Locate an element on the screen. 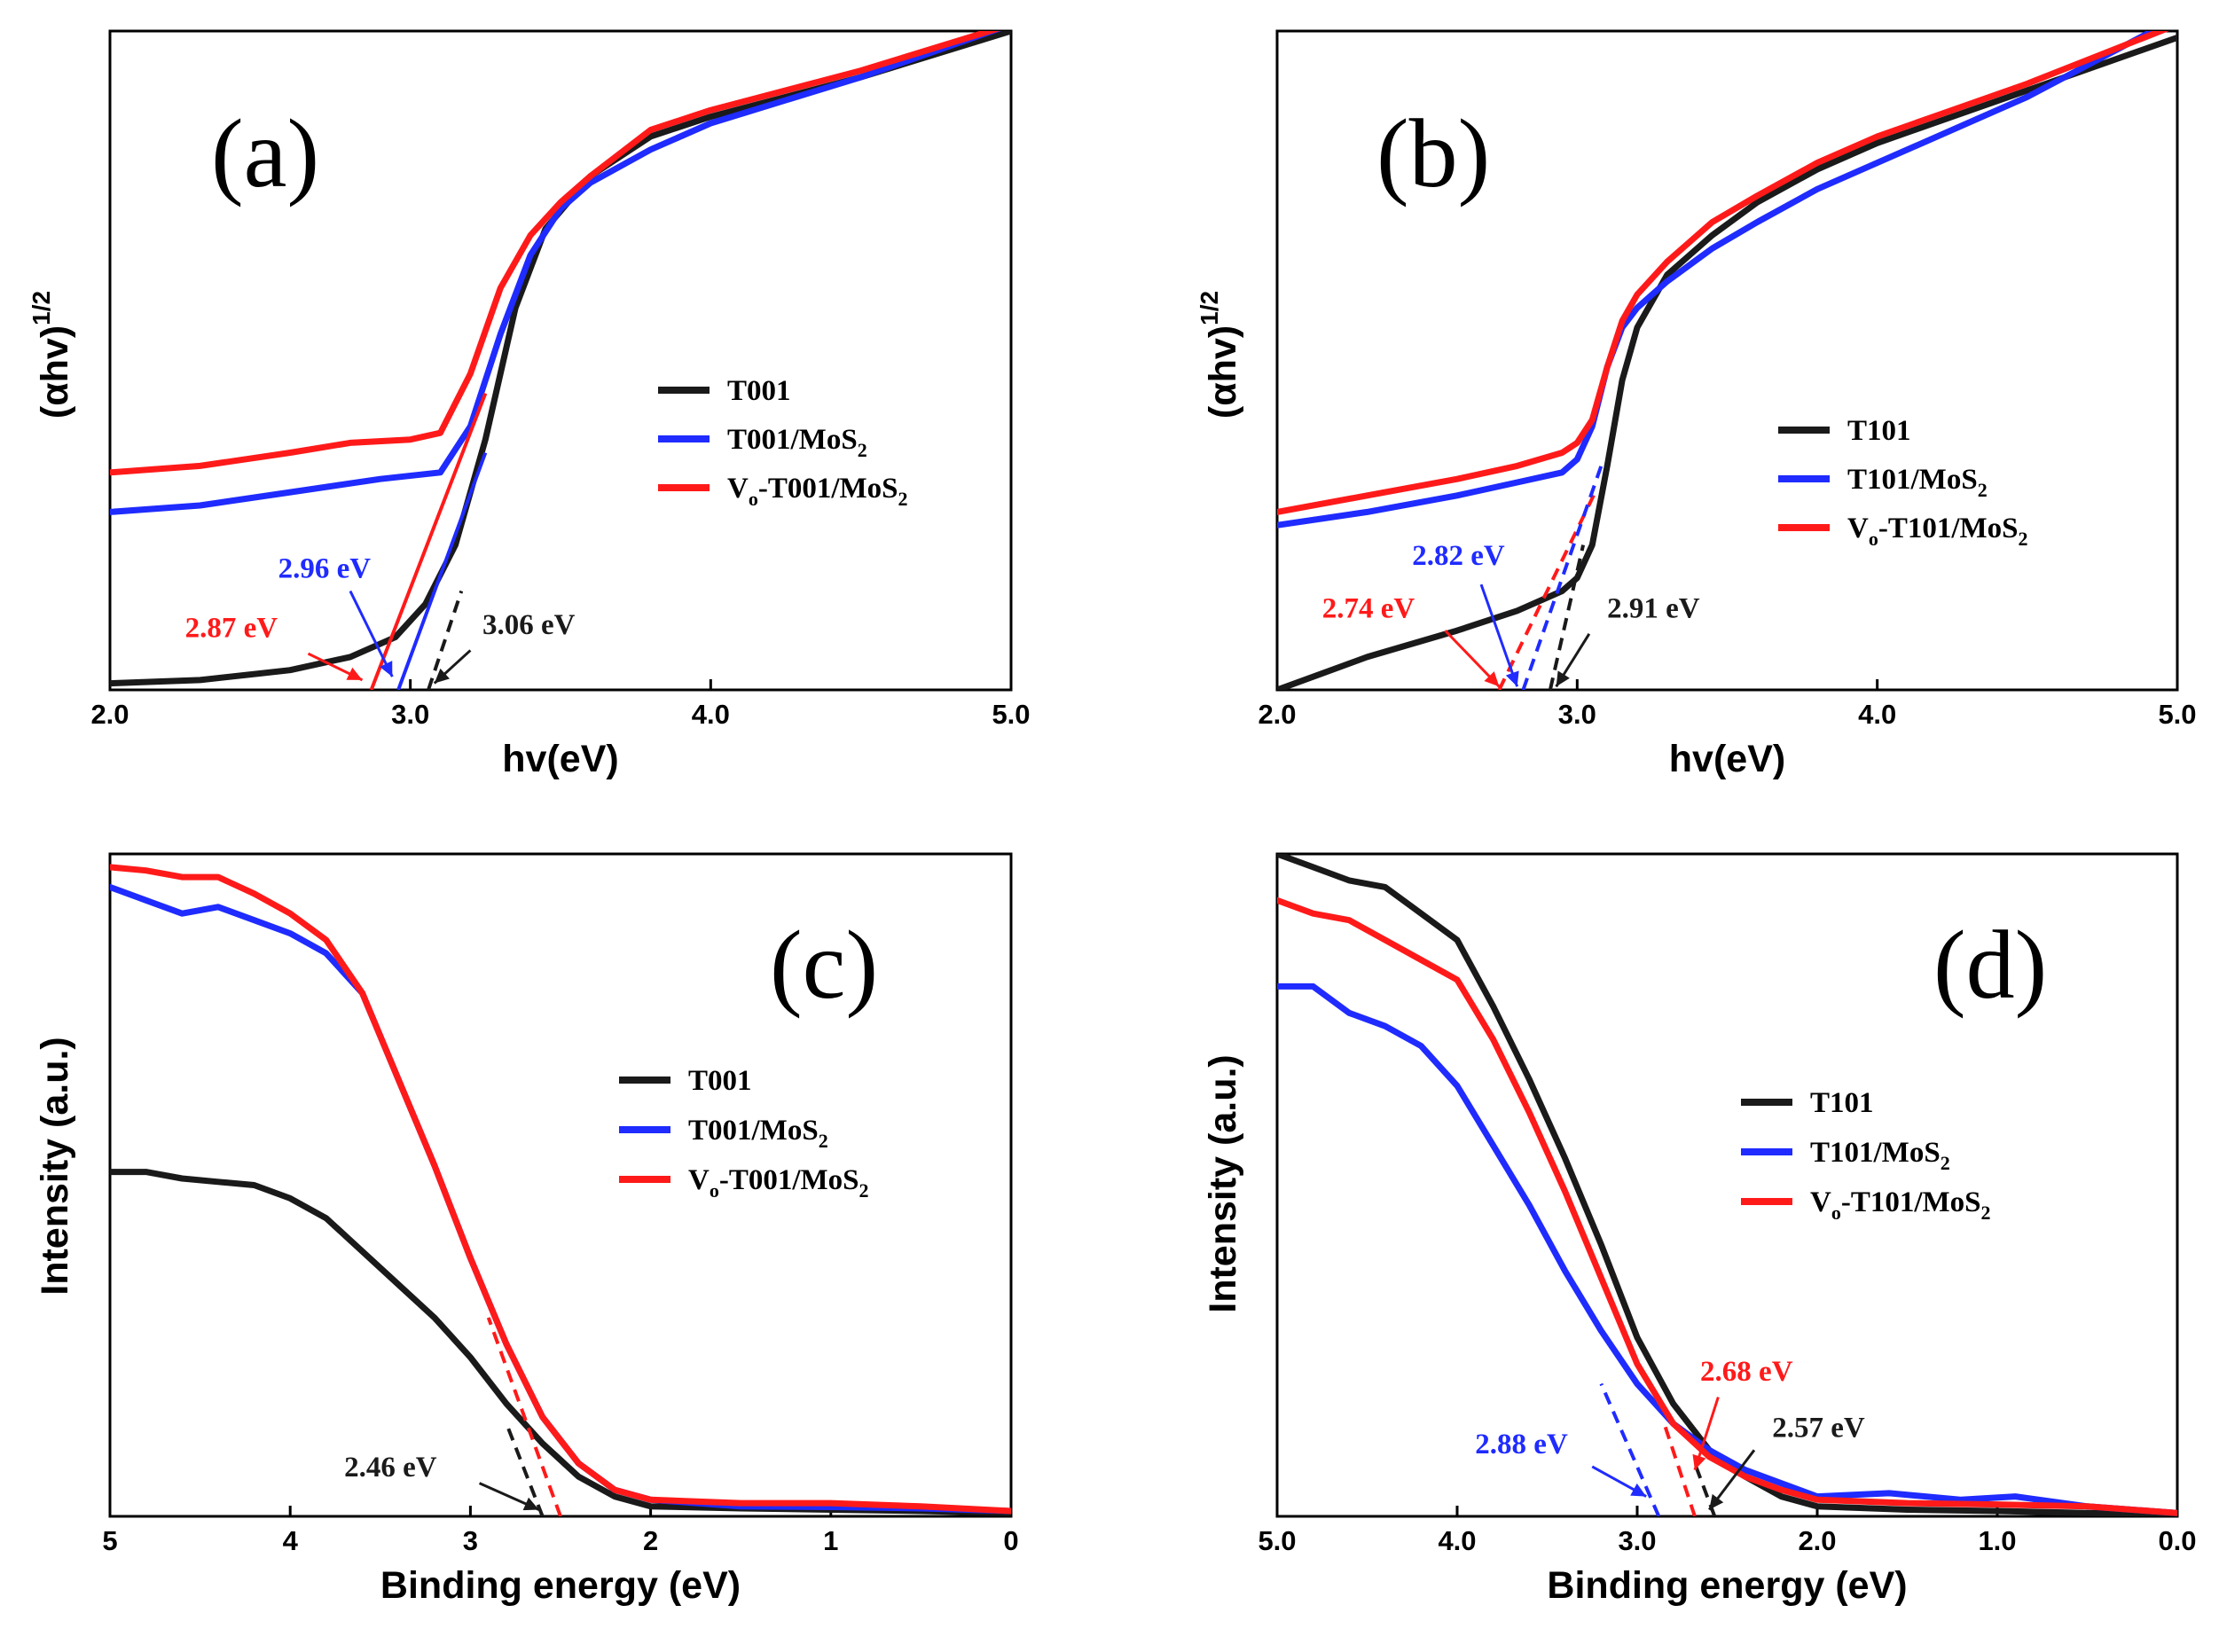  panel-label: (c) is located at coordinates (824, 965).